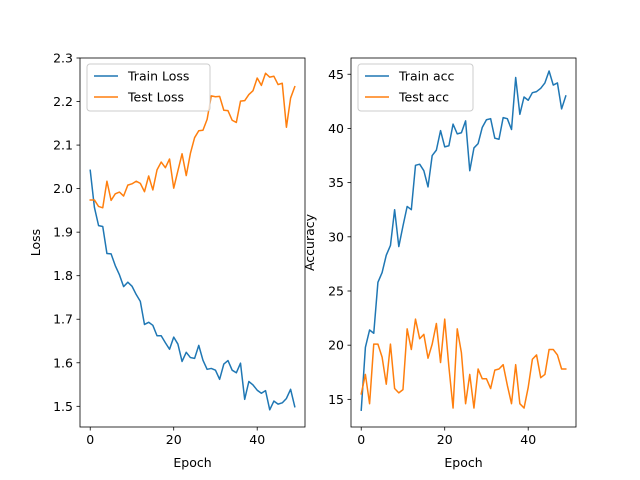 This screenshot has width=640, height=480. Describe the element at coordinates (63, 275) in the screenshot. I see `y-tick-label: 1.8` at that location.